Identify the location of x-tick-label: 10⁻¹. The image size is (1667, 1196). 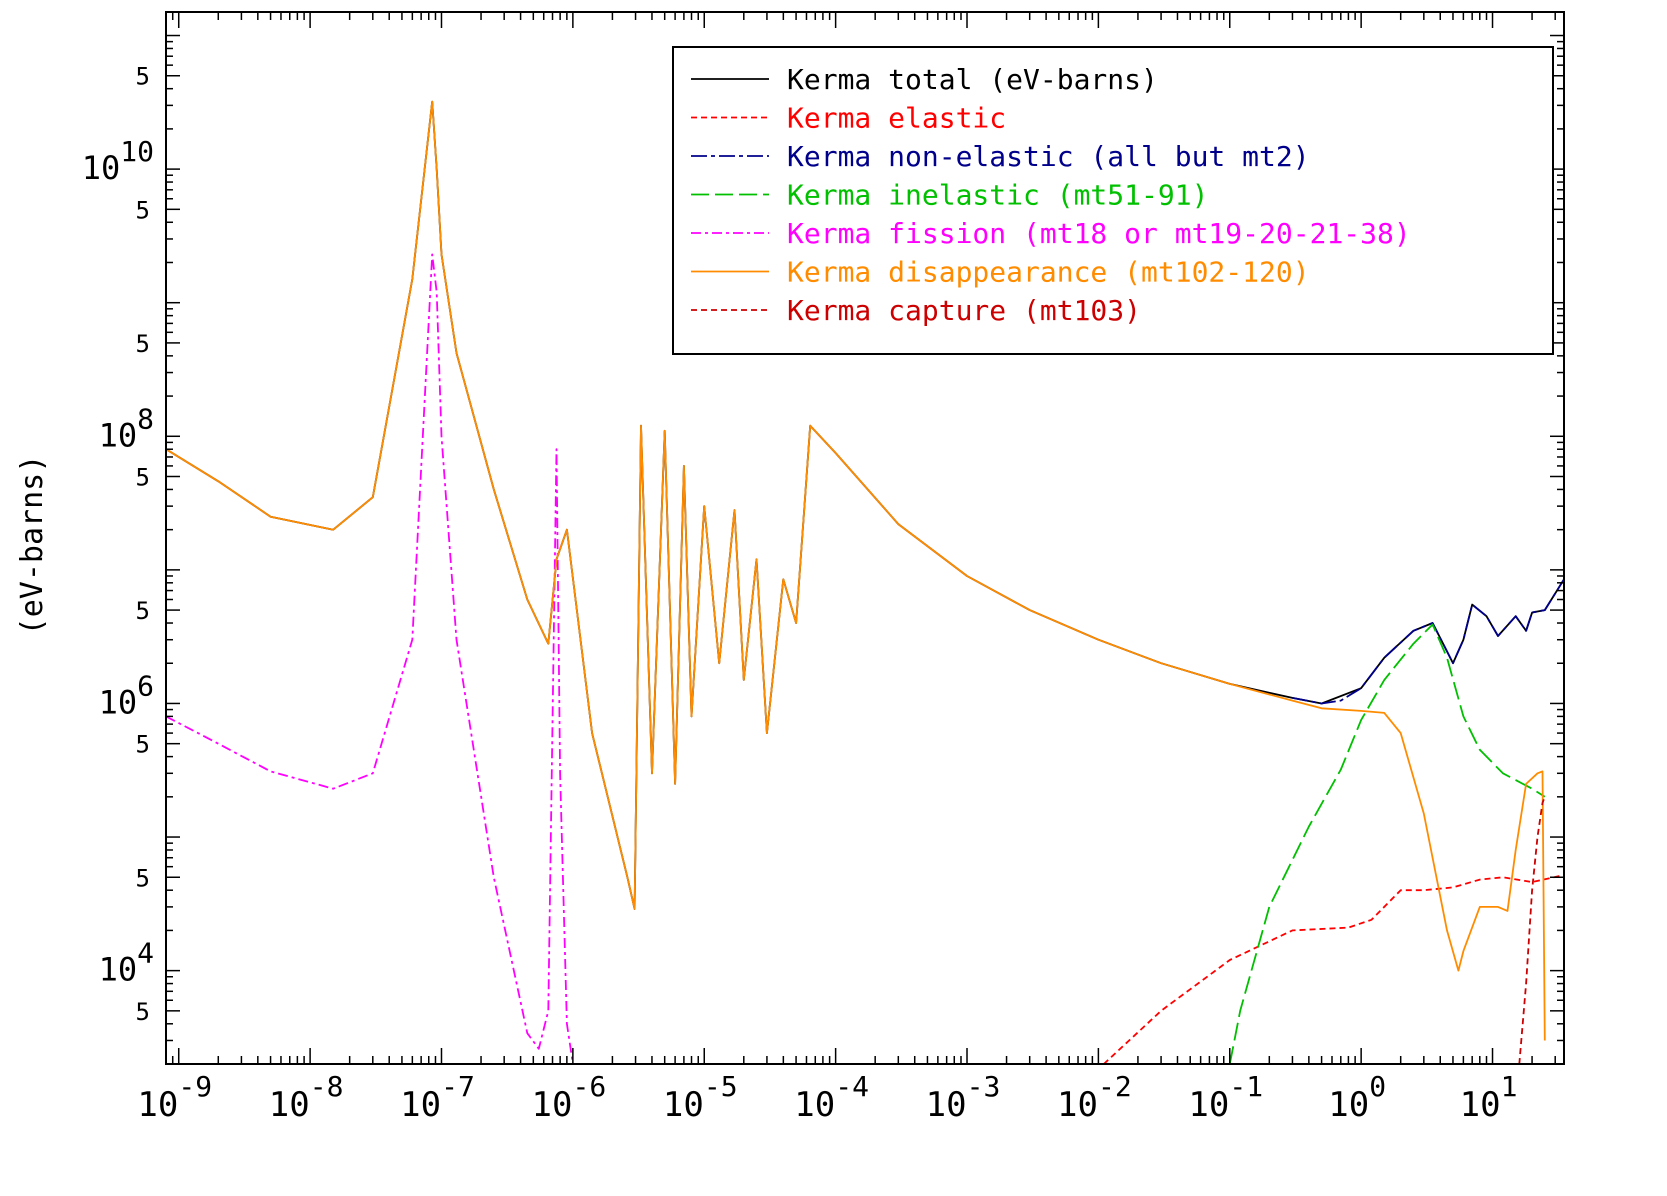
(1225, 1097).